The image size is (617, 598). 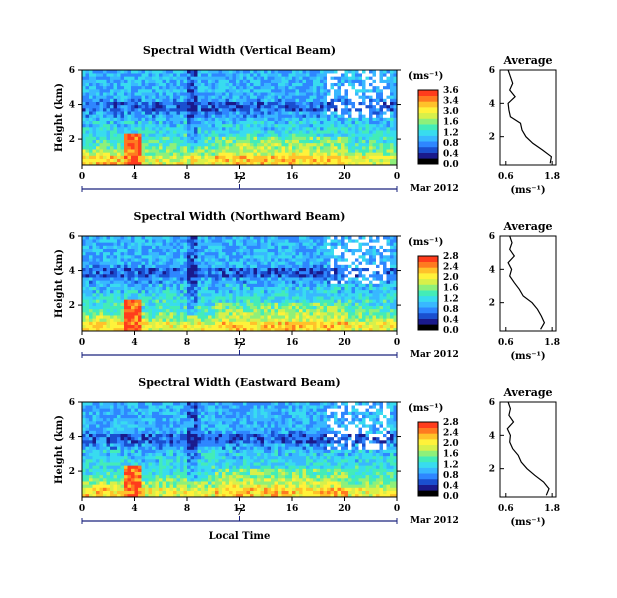 I want to click on x-tick-label: 20, so click(x=344, y=177).